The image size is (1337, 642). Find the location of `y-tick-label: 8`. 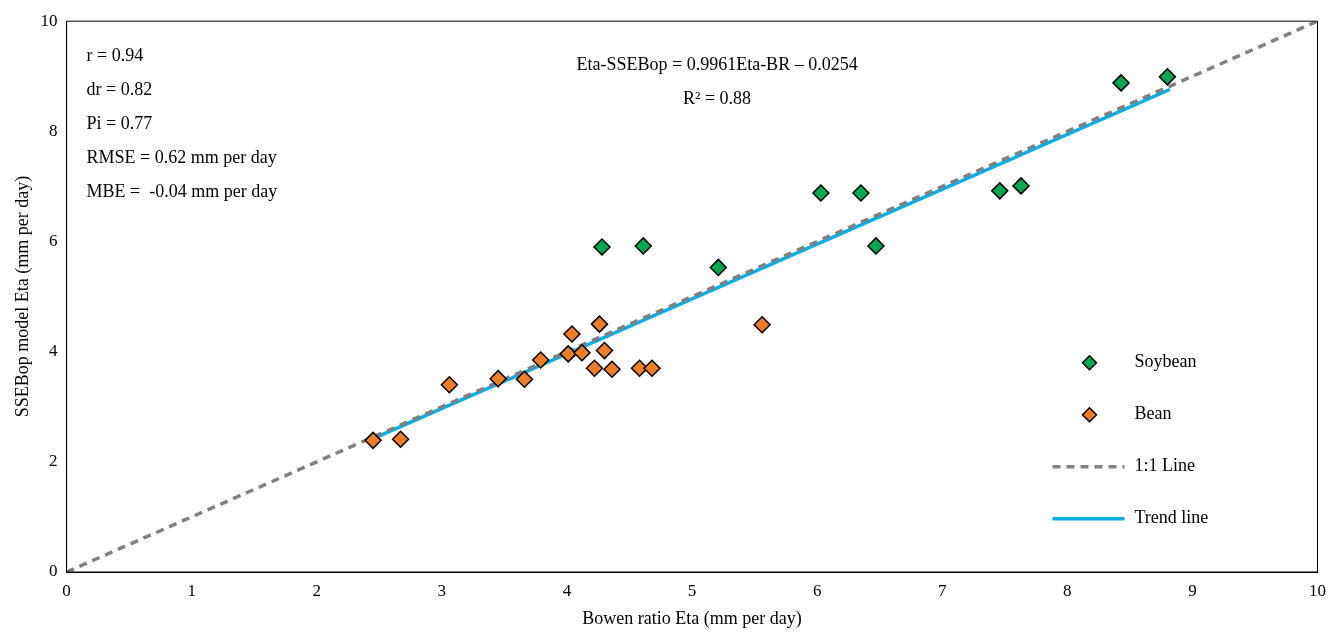

y-tick-label: 8 is located at coordinates (53, 130).